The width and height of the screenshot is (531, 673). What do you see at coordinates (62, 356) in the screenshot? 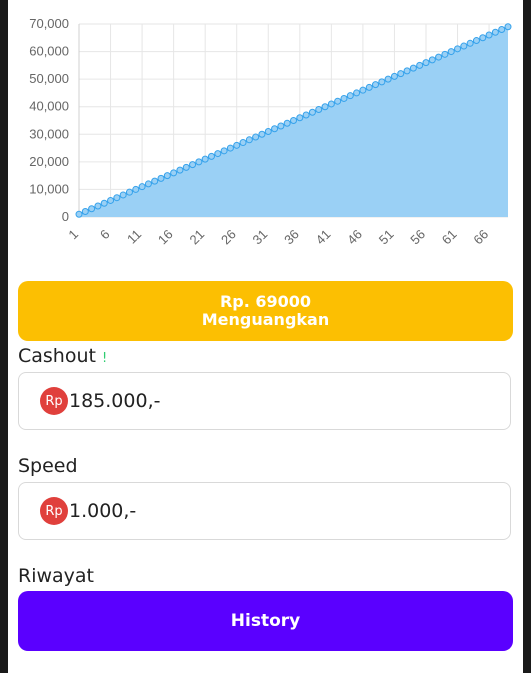
I see `cashout-label: Cashout!` at bounding box center [62, 356].